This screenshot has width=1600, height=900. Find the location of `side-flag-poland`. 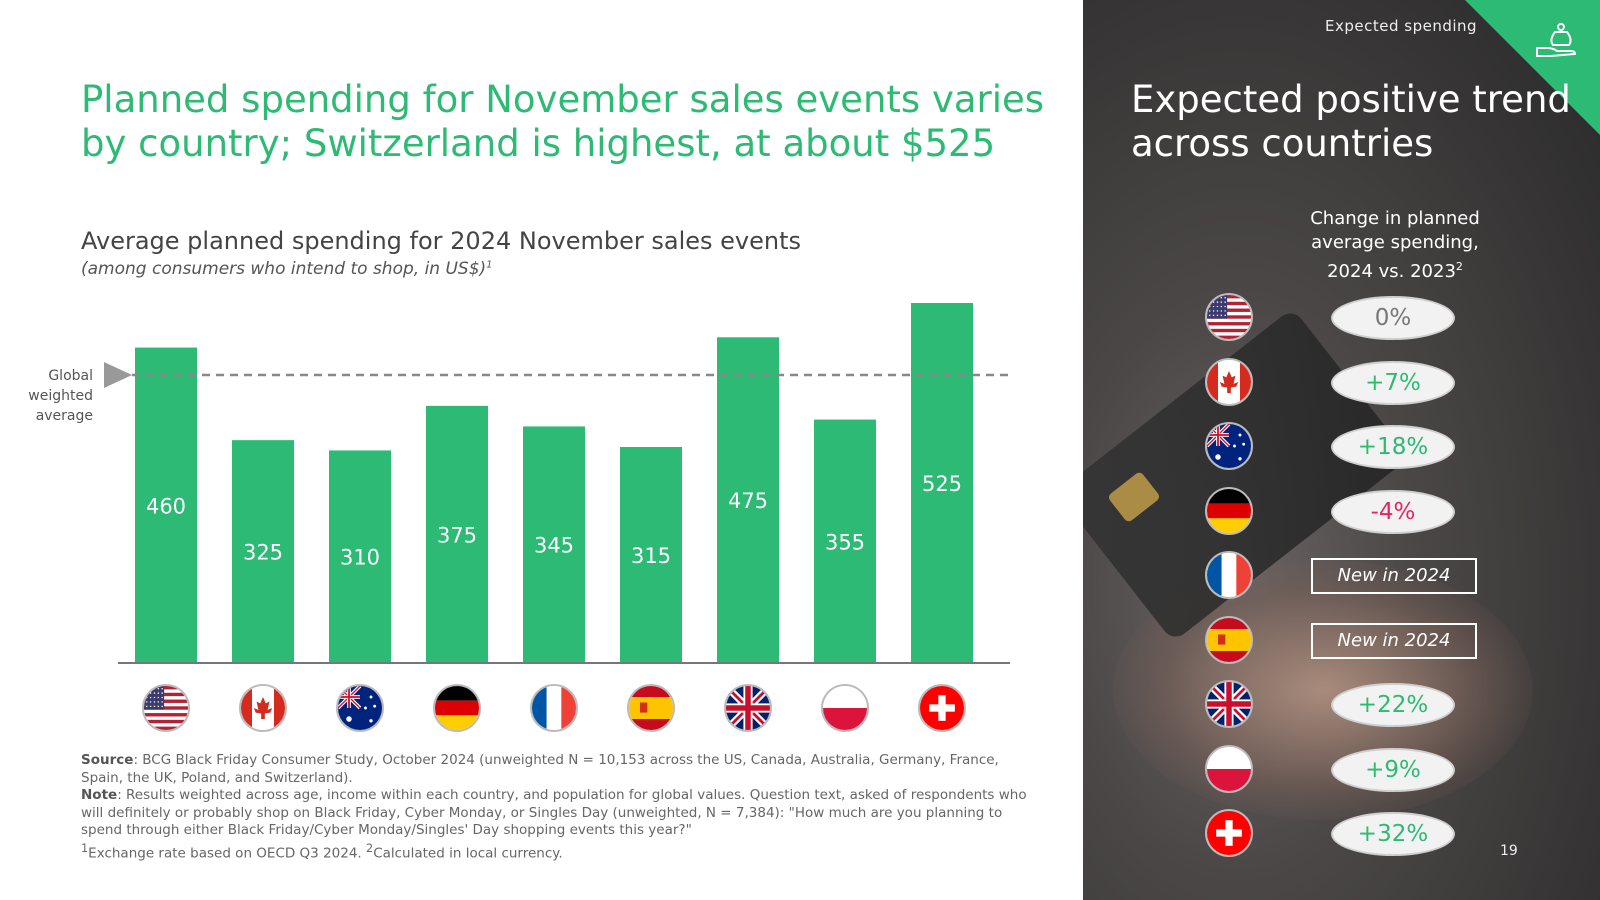

side-flag-poland is located at coordinates (1230, 769).